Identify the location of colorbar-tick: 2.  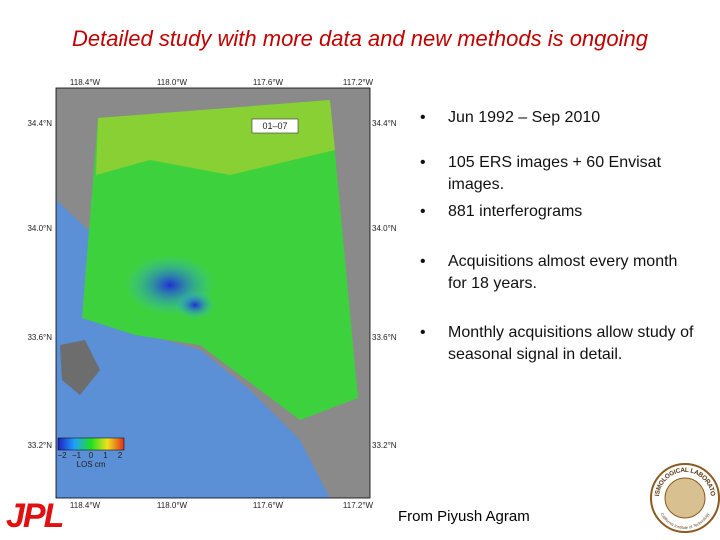
(120, 455).